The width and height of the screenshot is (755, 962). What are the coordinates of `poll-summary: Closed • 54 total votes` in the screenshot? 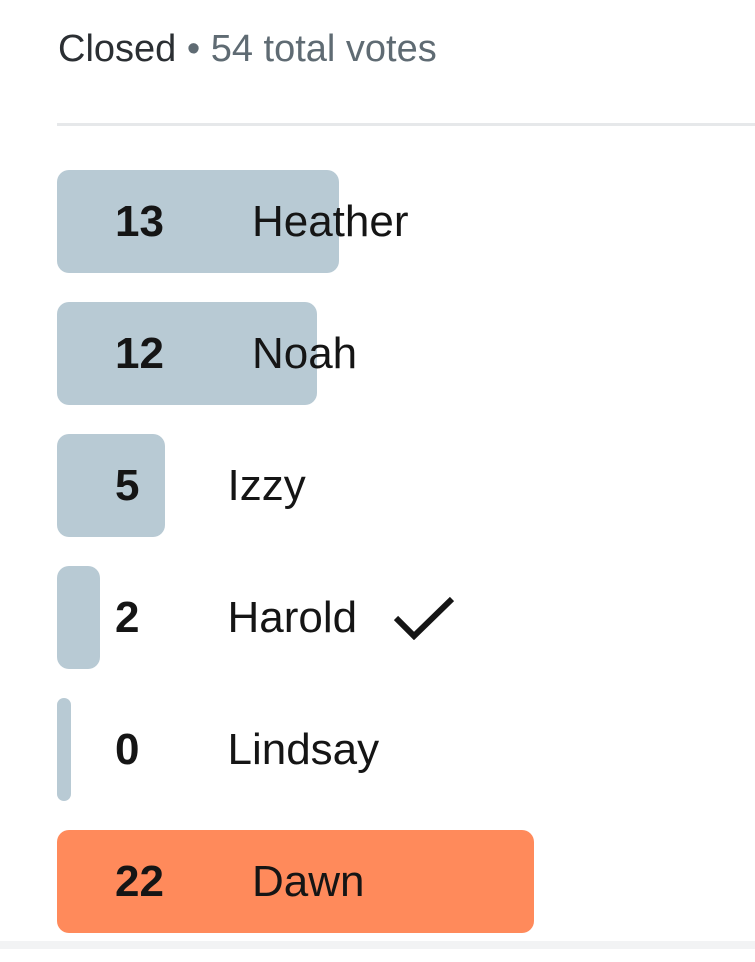 It's located at (247, 49).